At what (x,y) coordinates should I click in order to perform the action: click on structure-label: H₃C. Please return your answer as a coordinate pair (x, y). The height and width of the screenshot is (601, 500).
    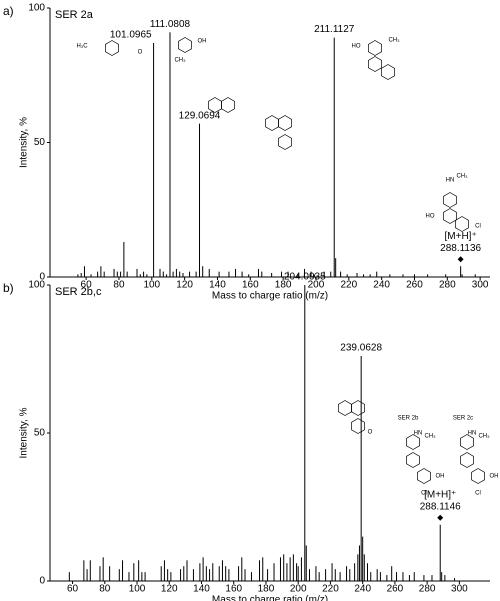
    Looking at the image, I should click on (82, 47).